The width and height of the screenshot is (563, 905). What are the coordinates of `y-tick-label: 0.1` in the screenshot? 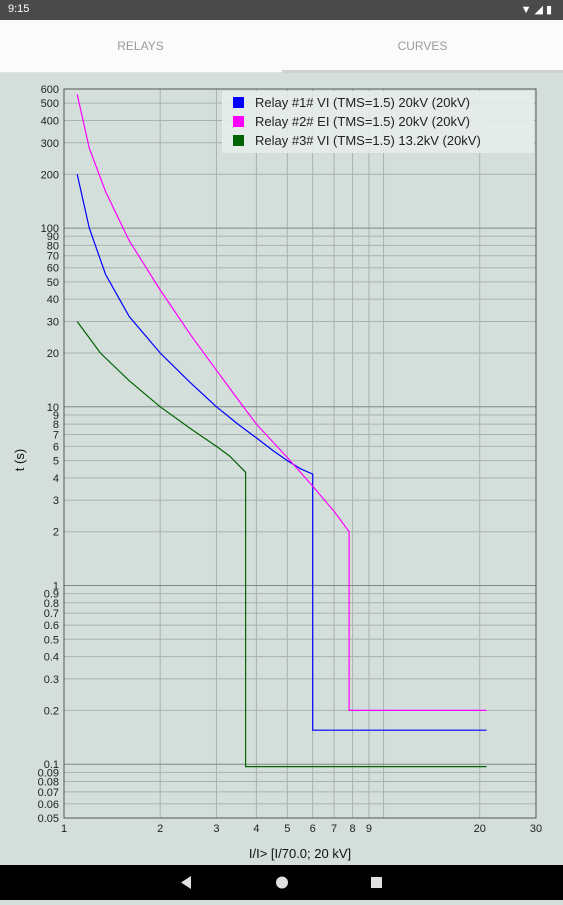 It's located at (51, 765).